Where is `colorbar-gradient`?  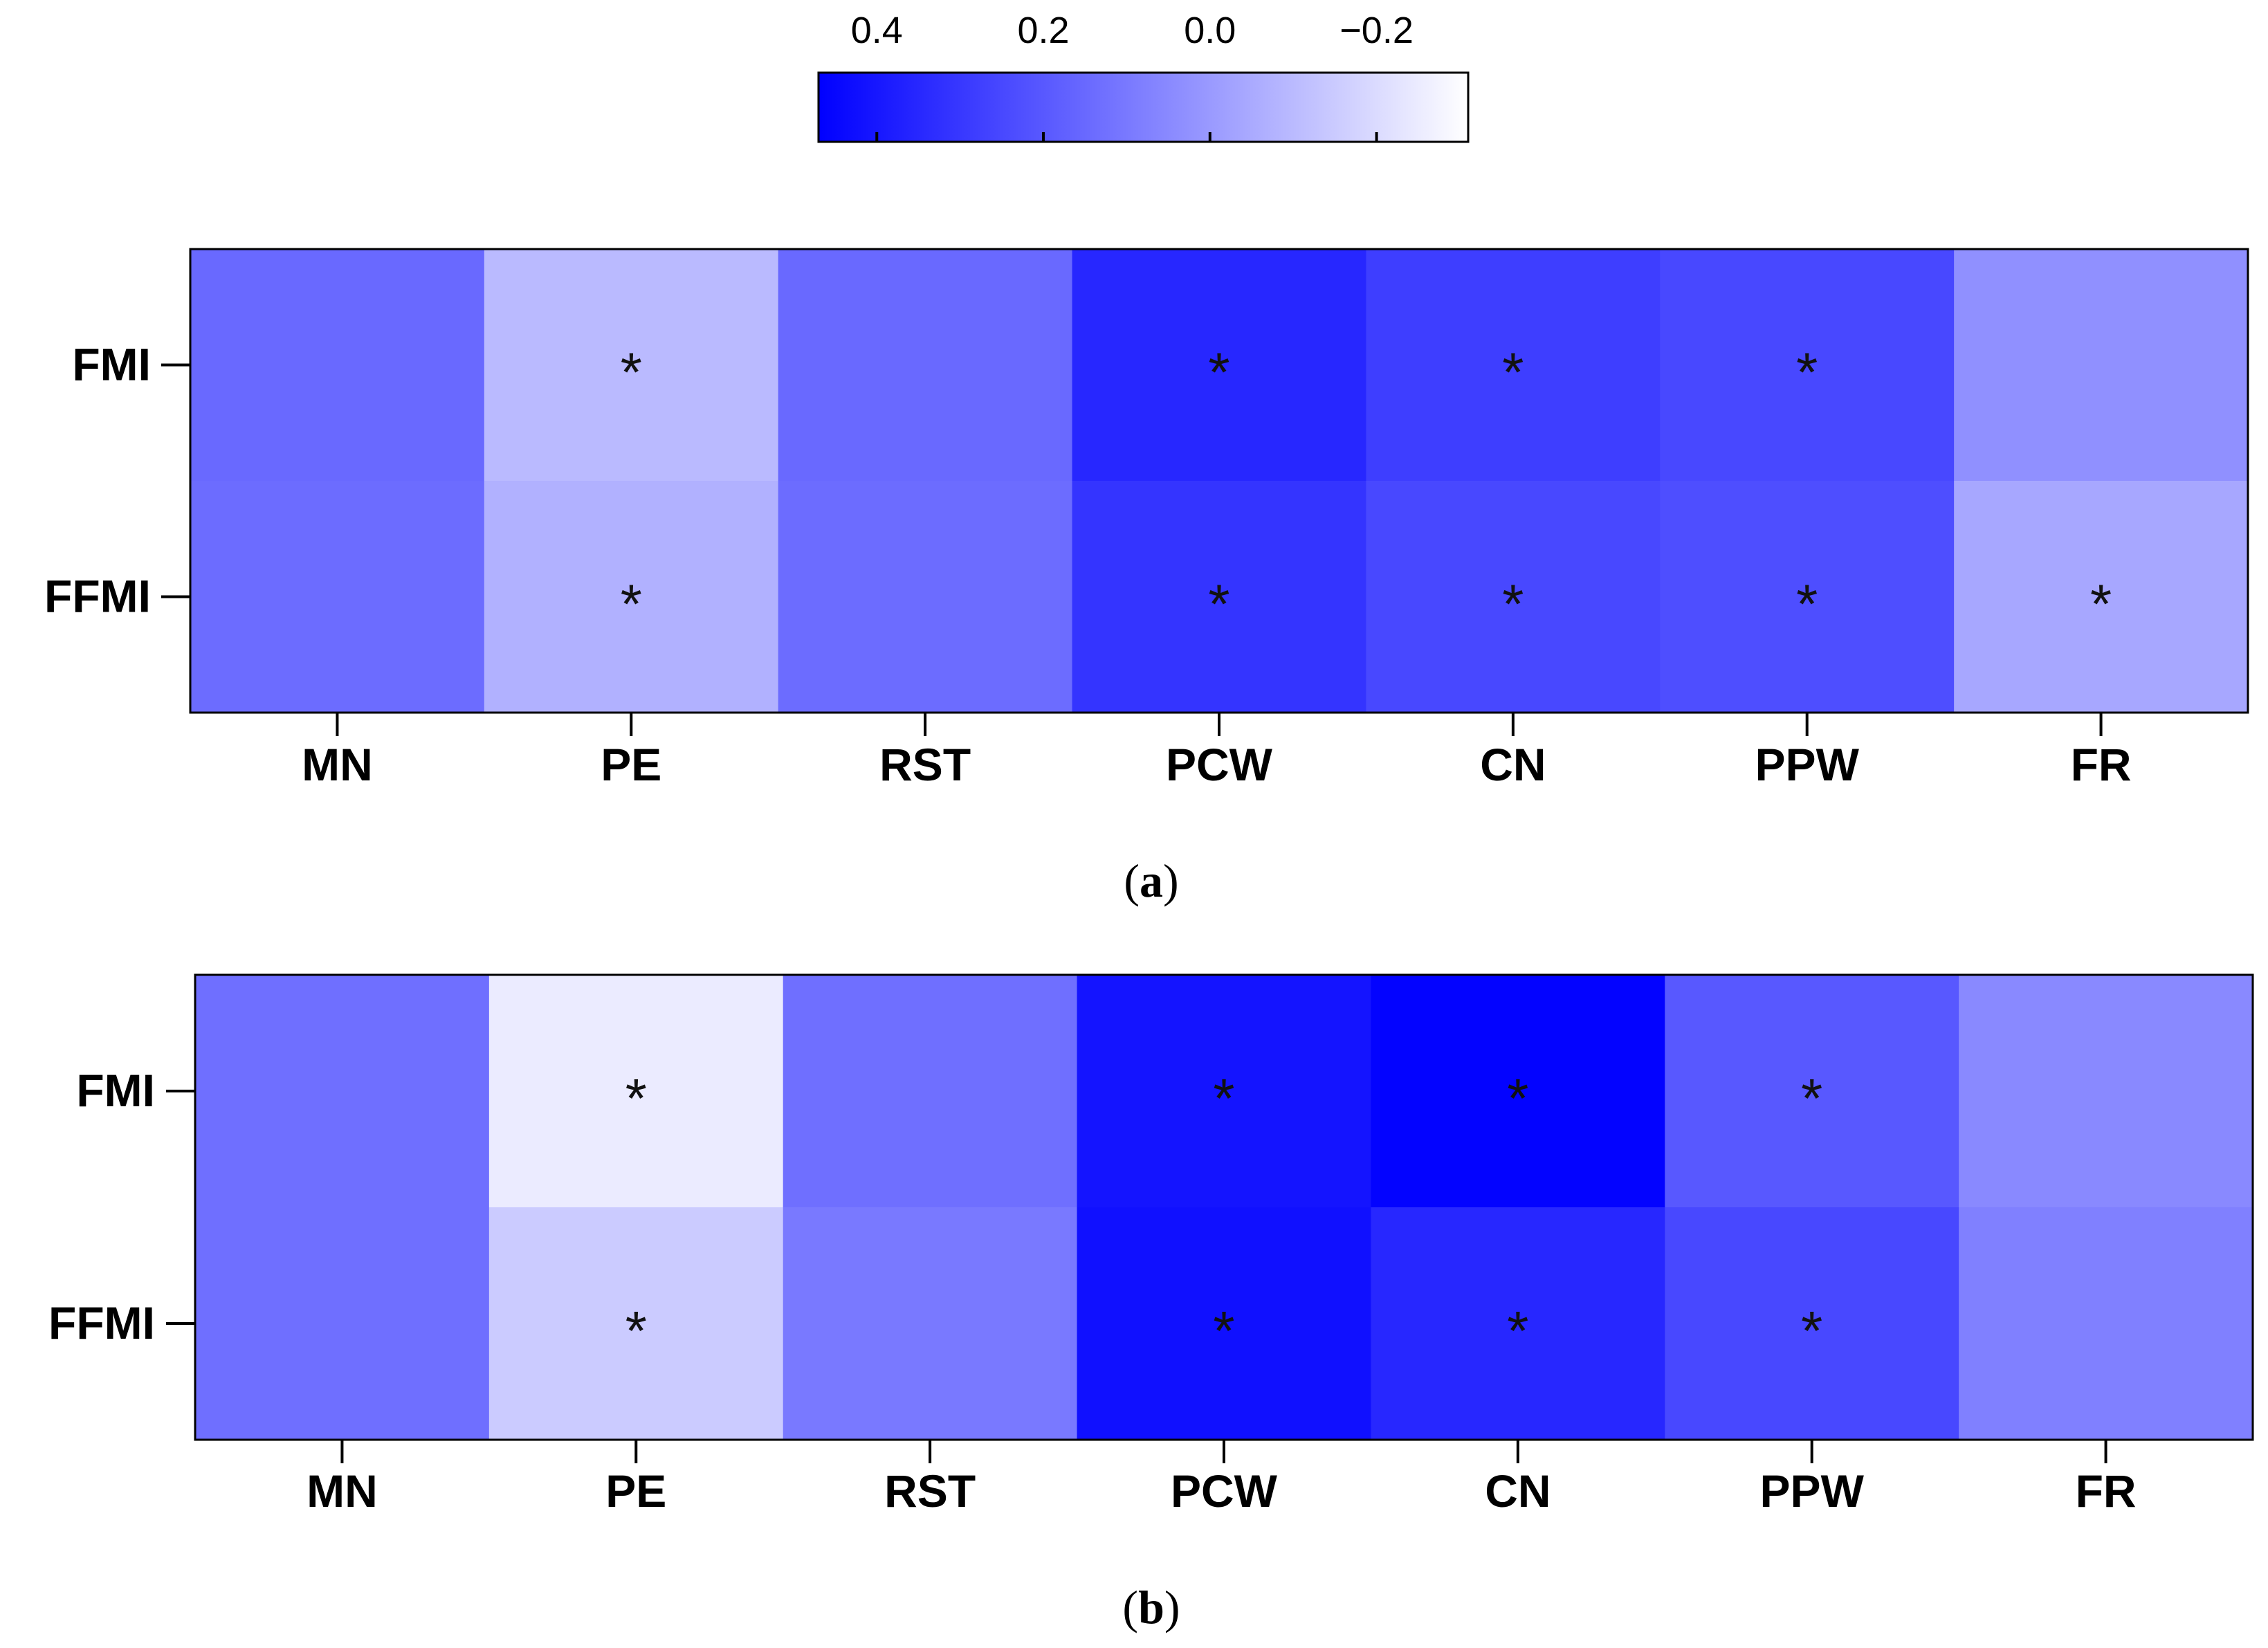
colorbar-gradient is located at coordinates (1143, 107).